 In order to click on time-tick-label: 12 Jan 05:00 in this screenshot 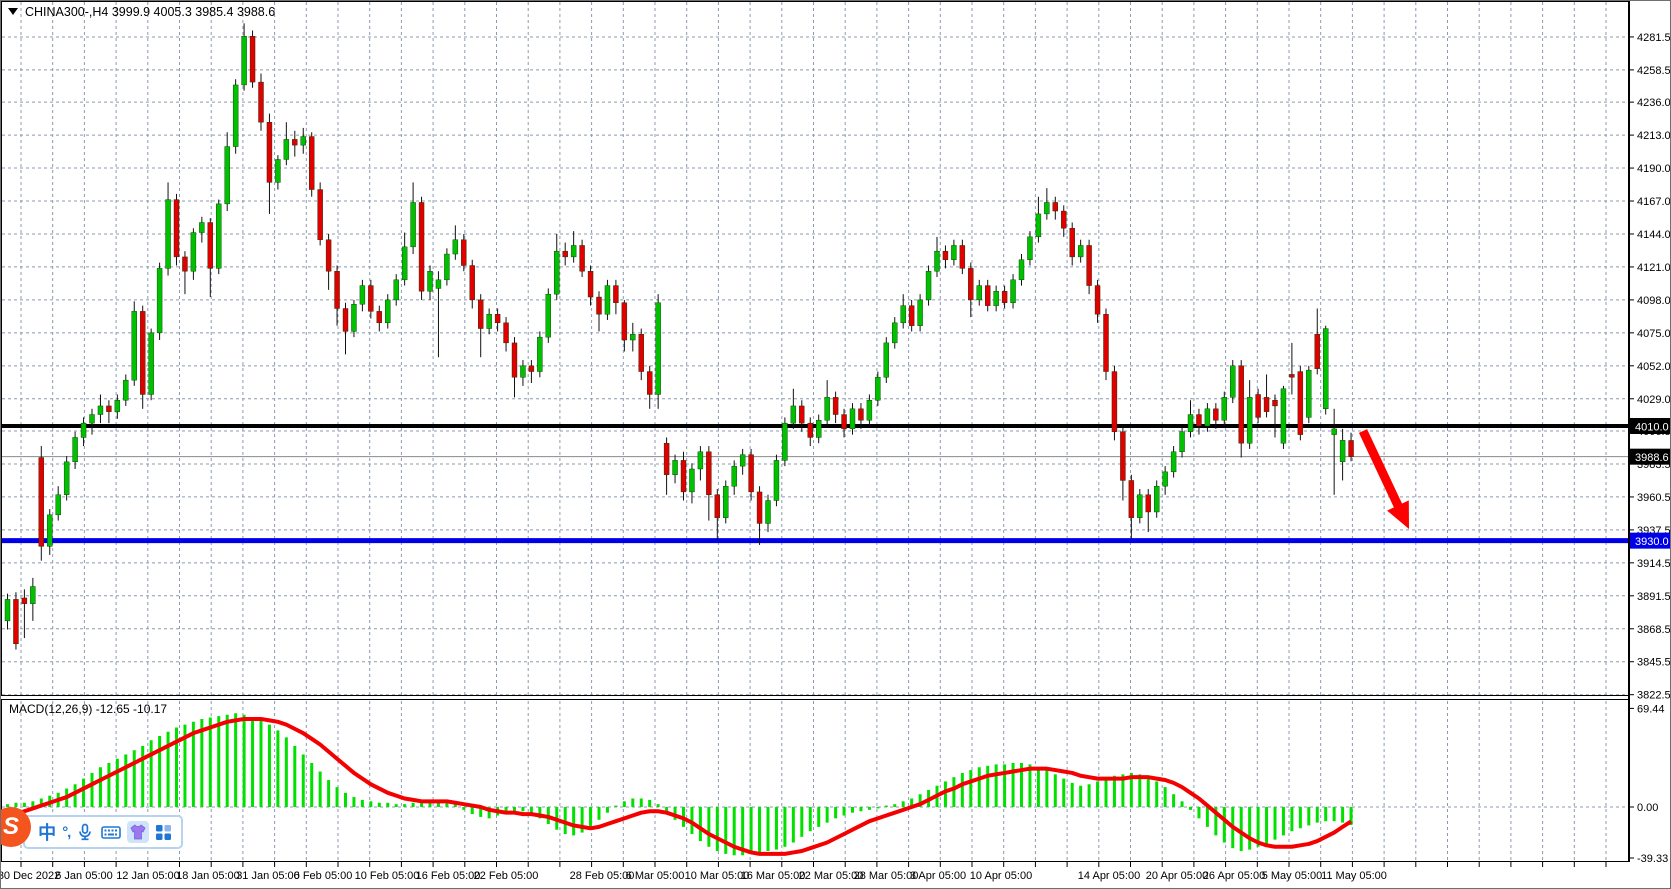, I will do `click(148, 876)`.